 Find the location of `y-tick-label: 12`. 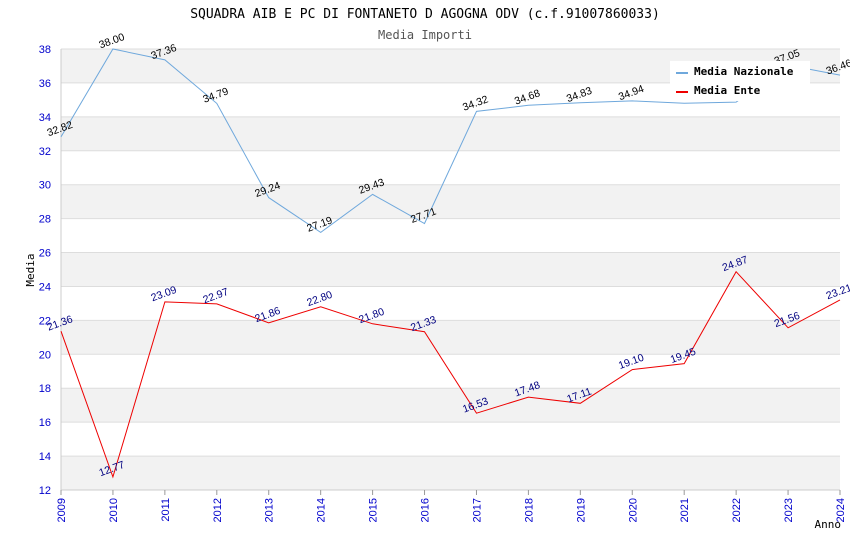

y-tick-label: 12 is located at coordinates (45, 491).